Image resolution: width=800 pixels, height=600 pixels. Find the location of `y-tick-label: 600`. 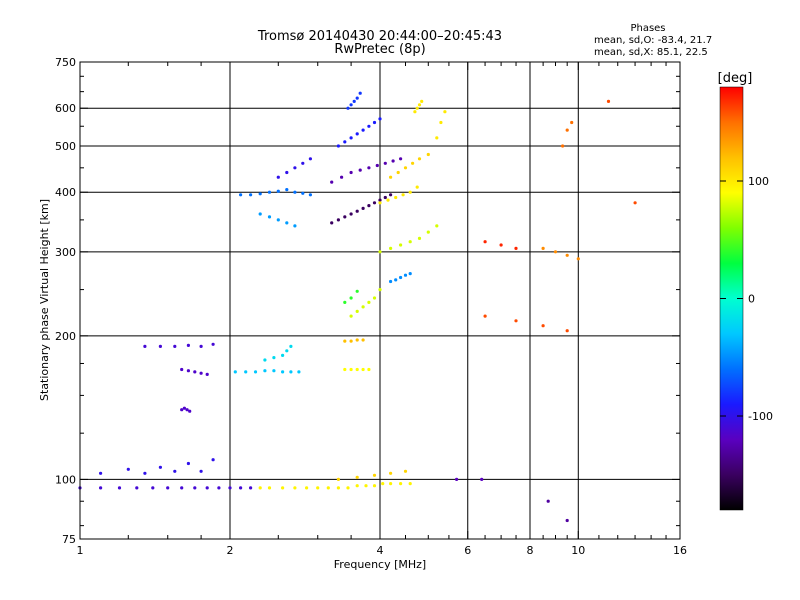

y-tick-label: 600 is located at coordinates (65, 108).